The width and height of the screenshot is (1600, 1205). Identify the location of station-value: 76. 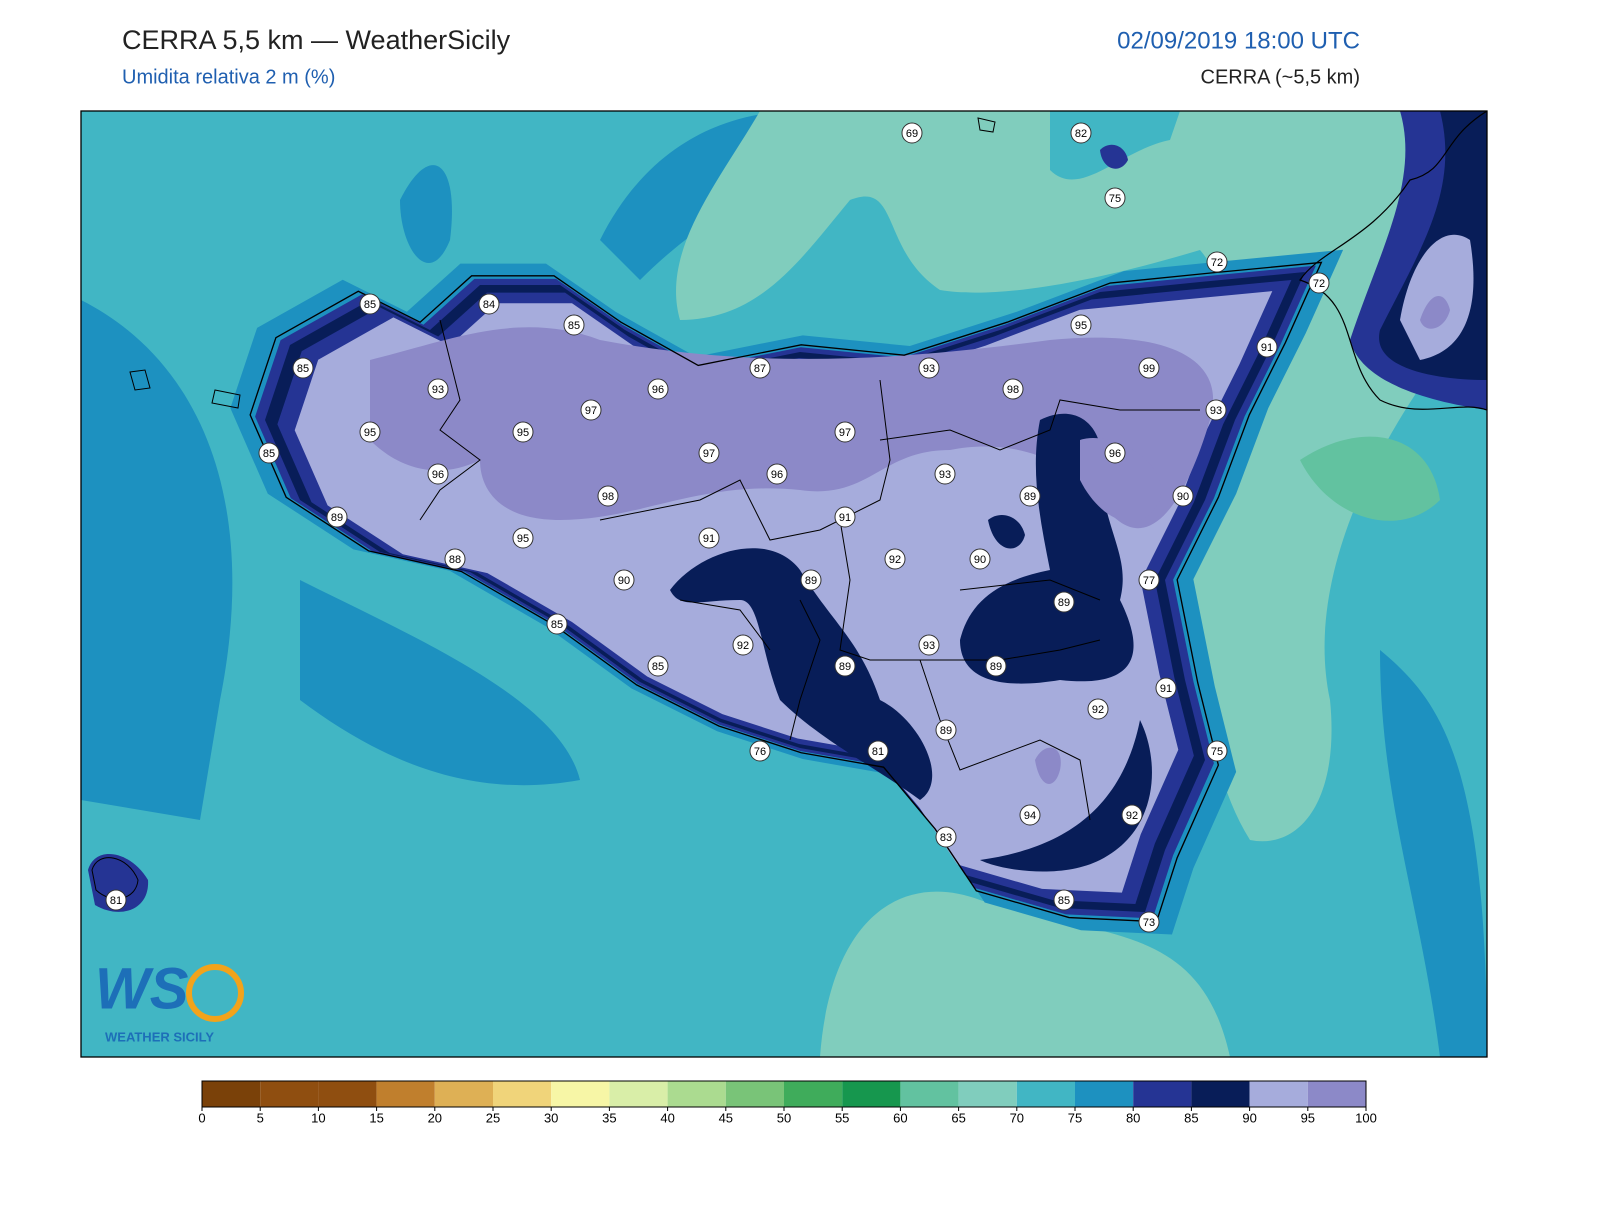
(760, 752).